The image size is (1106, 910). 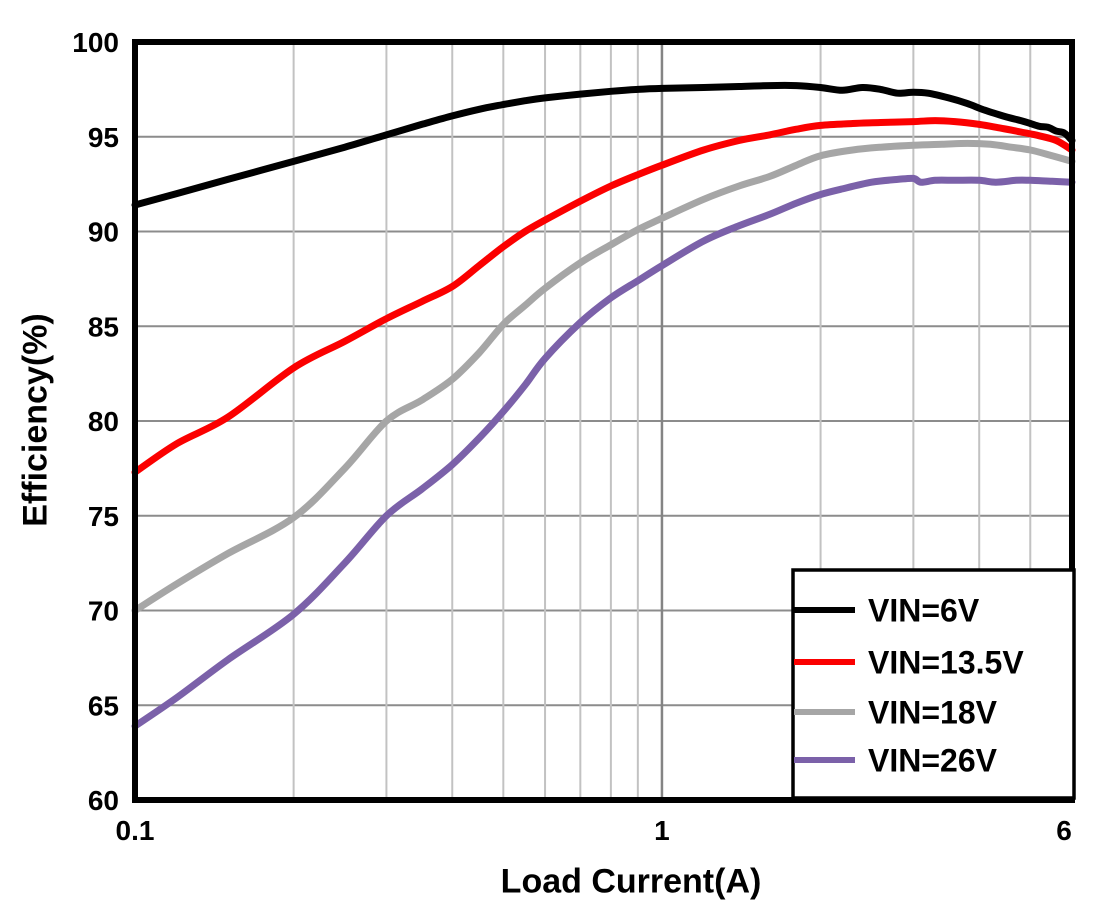 I want to click on legend-entry-label: VIN=13.5V, so click(x=946, y=663).